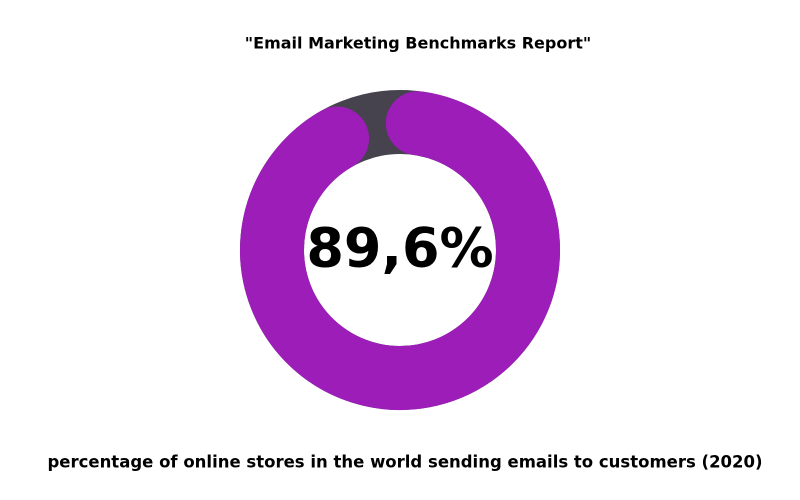 This screenshot has width=800, height=500. I want to click on center-value-label: 89,6%, so click(399, 248).